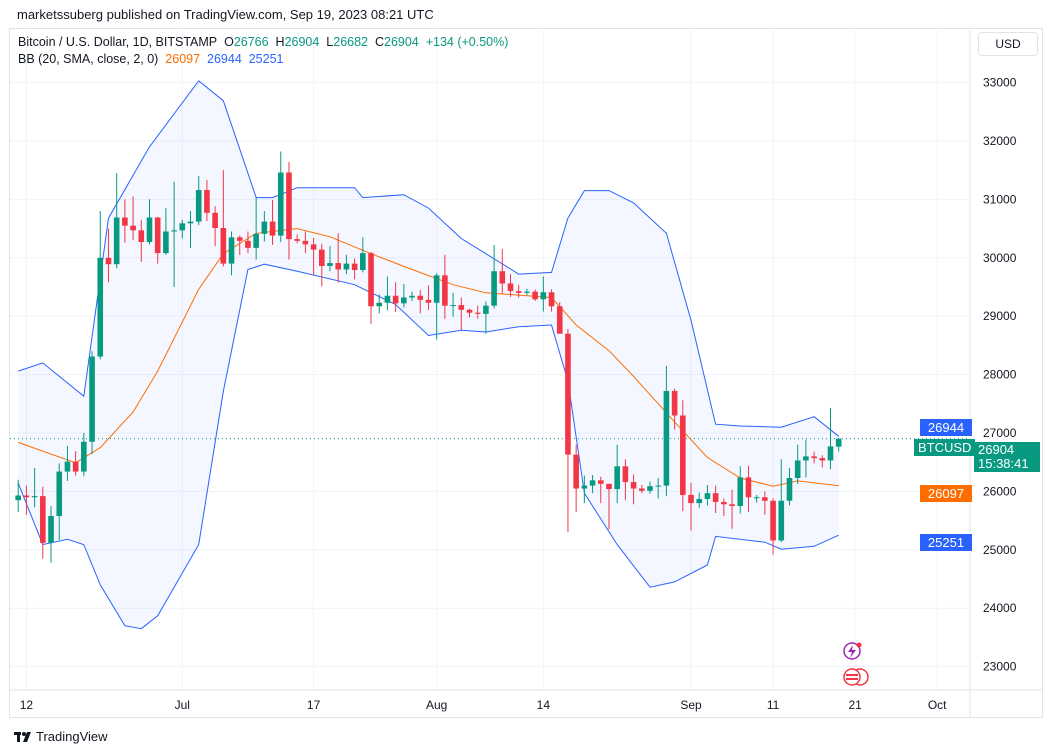 Image resolution: width=1054 pixels, height=753 pixels. What do you see at coordinates (182, 705) in the screenshot?
I see `time-tick-label: Jul` at bounding box center [182, 705].